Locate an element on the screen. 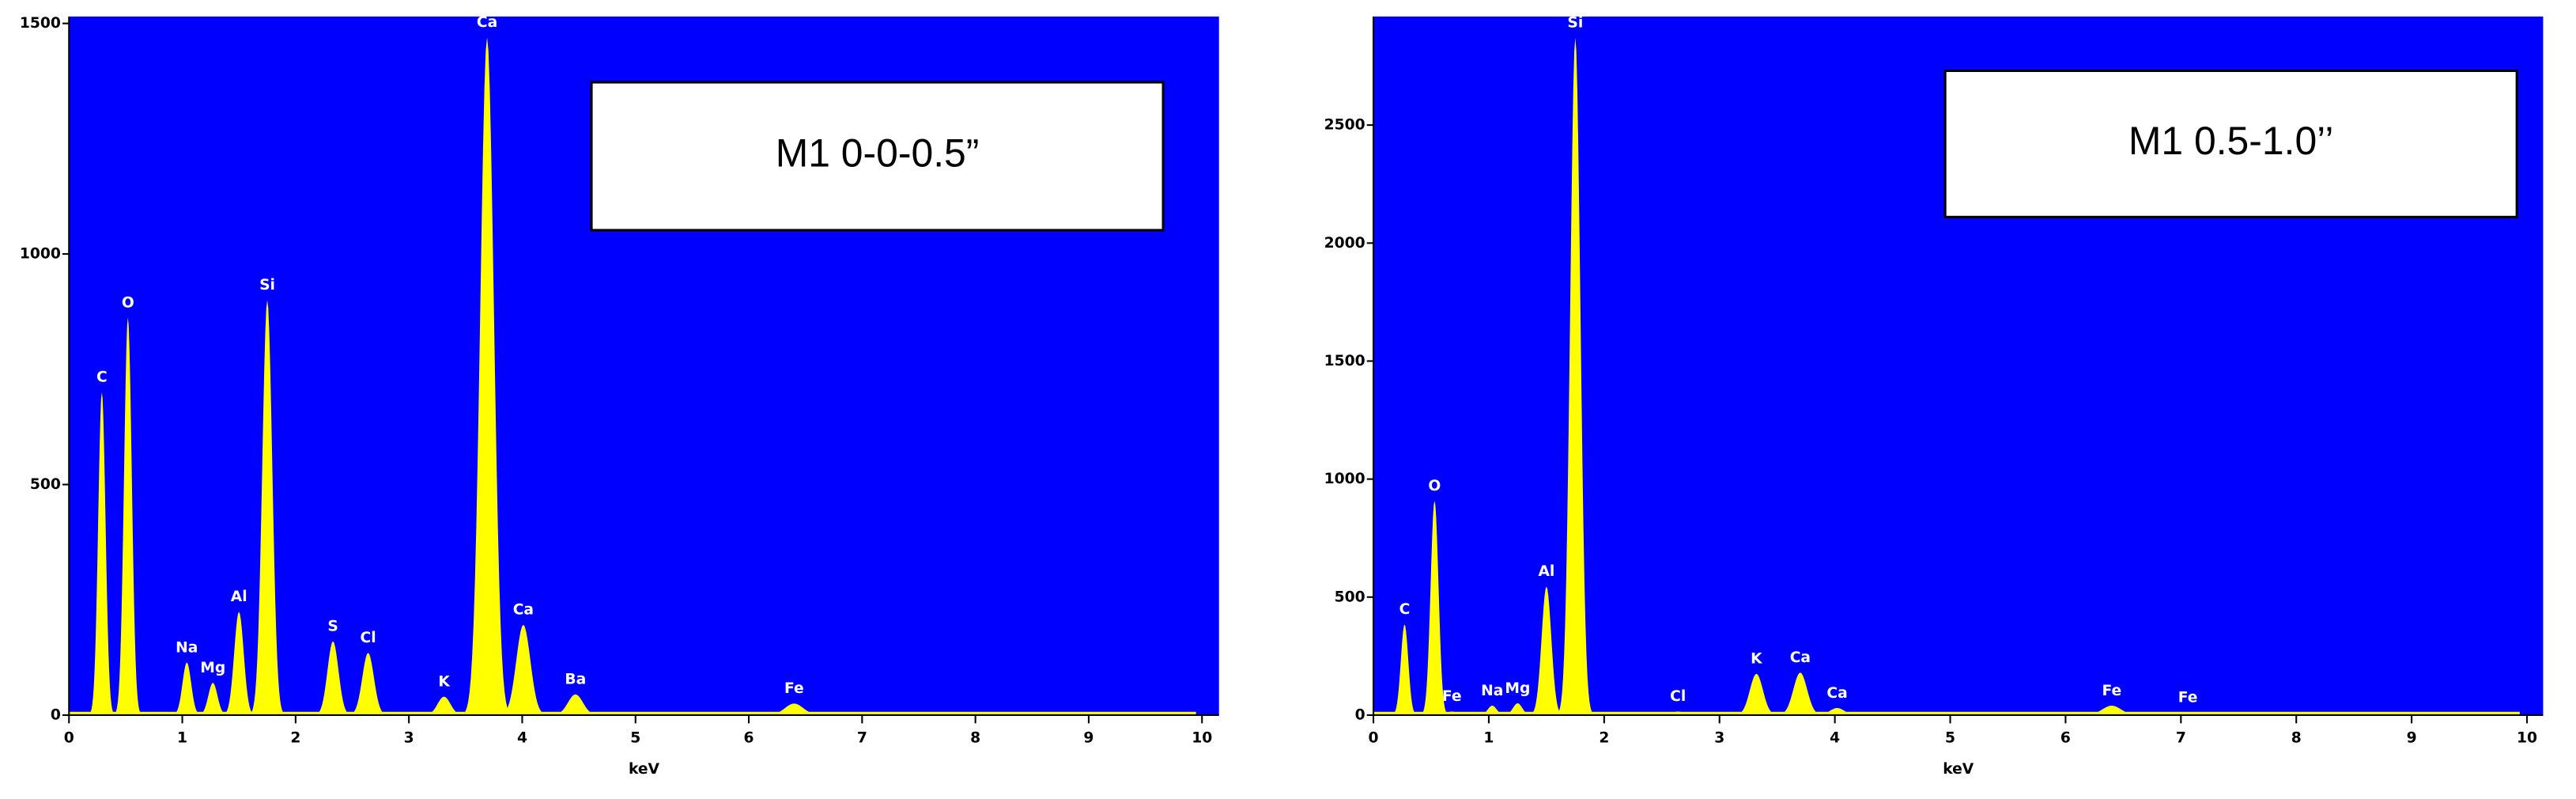 Image resolution: width=2576 pixels, height=799 pixels. chart-title: M1 0-0-0.5” is located at coordinates (878, 154).